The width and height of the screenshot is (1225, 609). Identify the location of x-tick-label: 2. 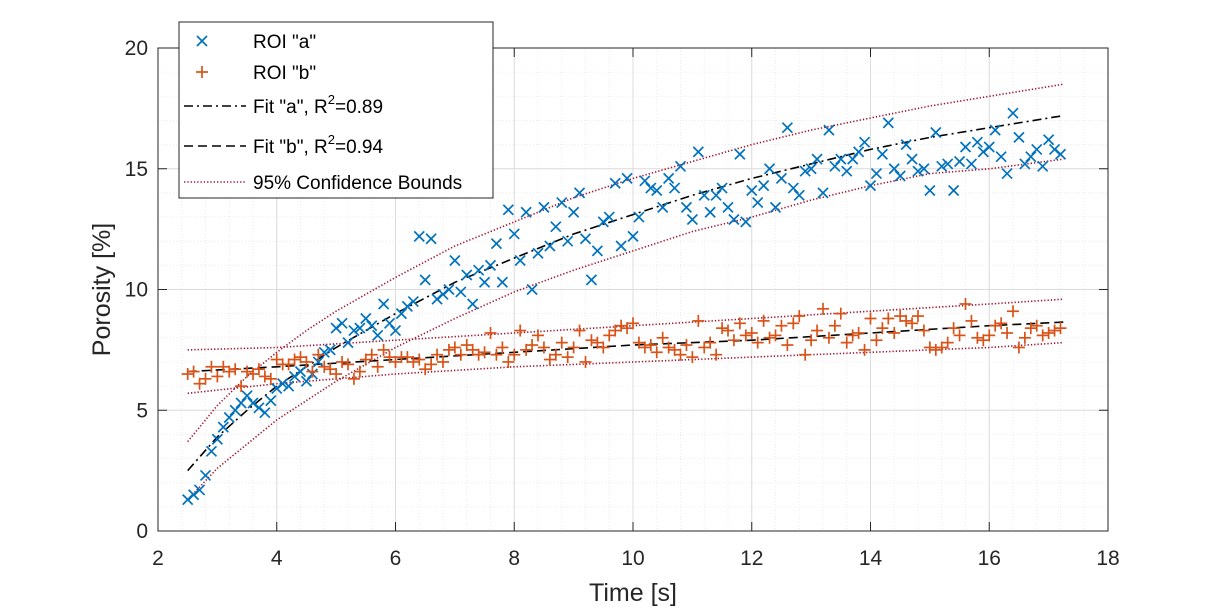
(158, 558).